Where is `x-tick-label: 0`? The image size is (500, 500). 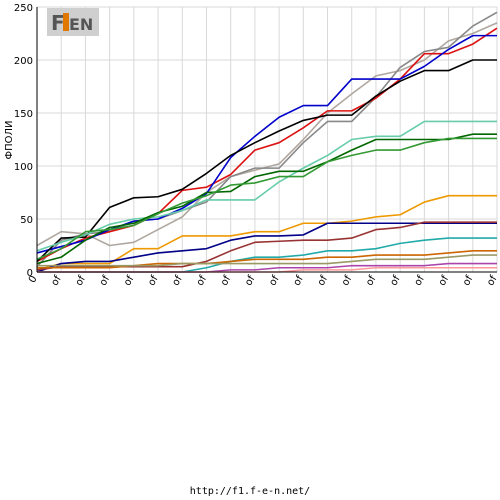 x-tick-label: 0 is located at coordinates (33, 279).